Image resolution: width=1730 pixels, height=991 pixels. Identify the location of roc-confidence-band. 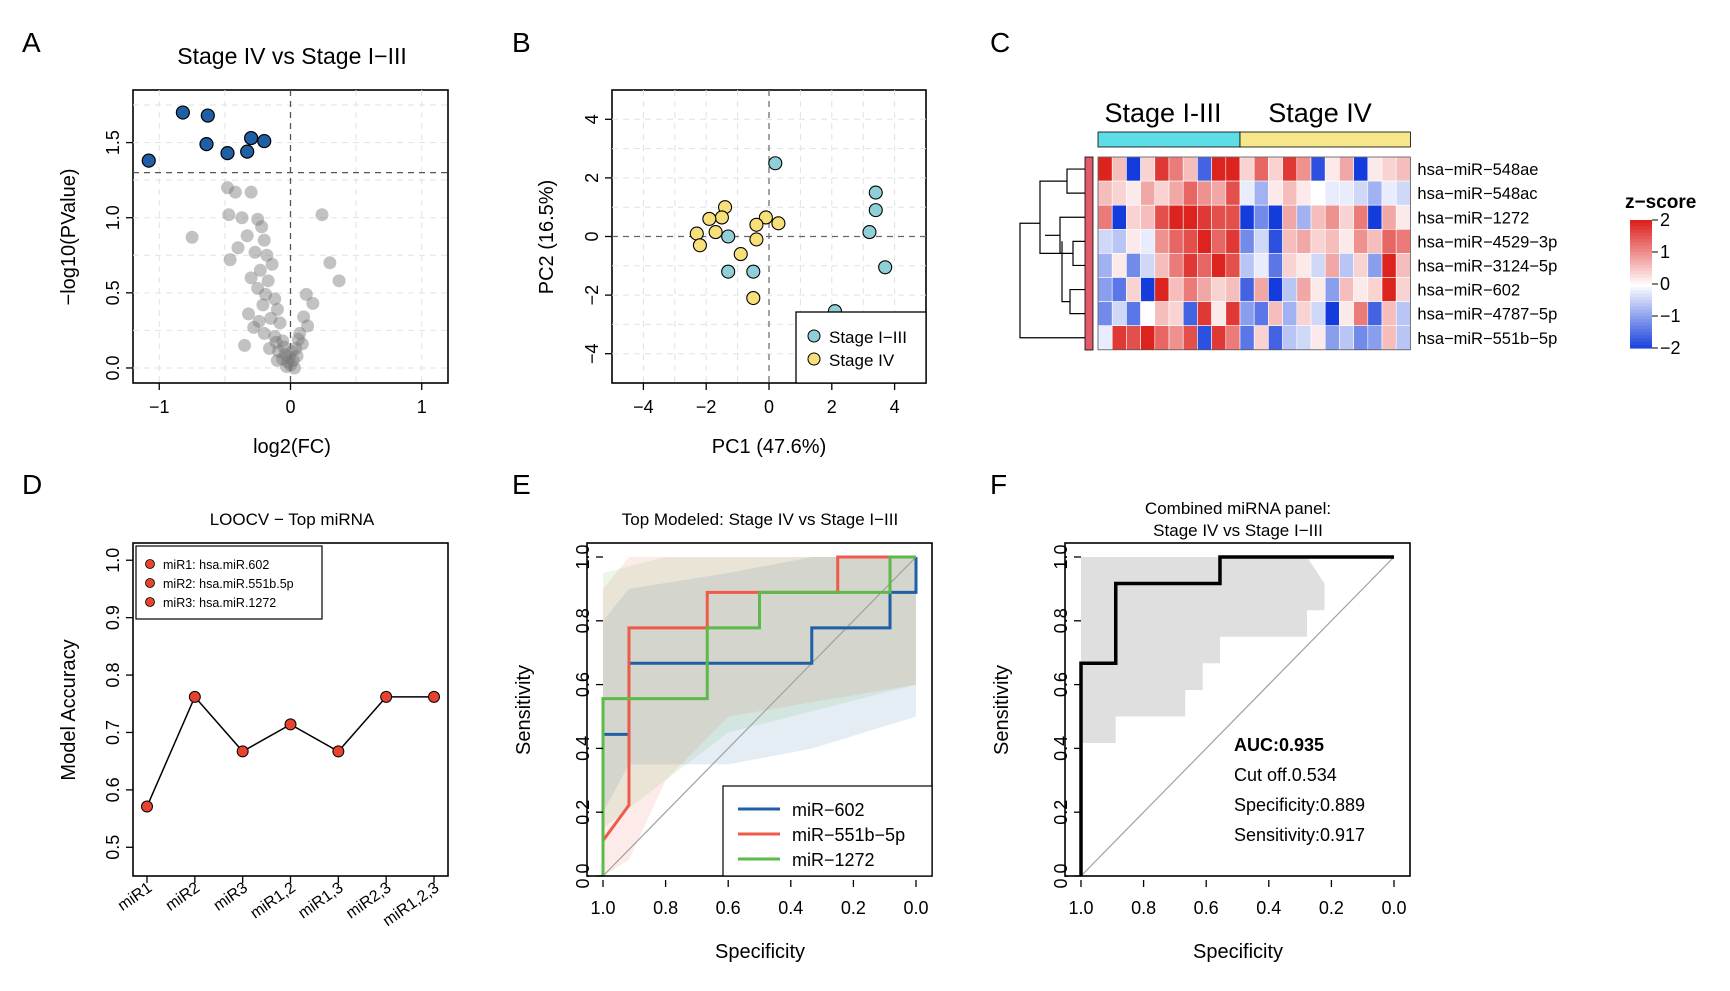
(759, 685).